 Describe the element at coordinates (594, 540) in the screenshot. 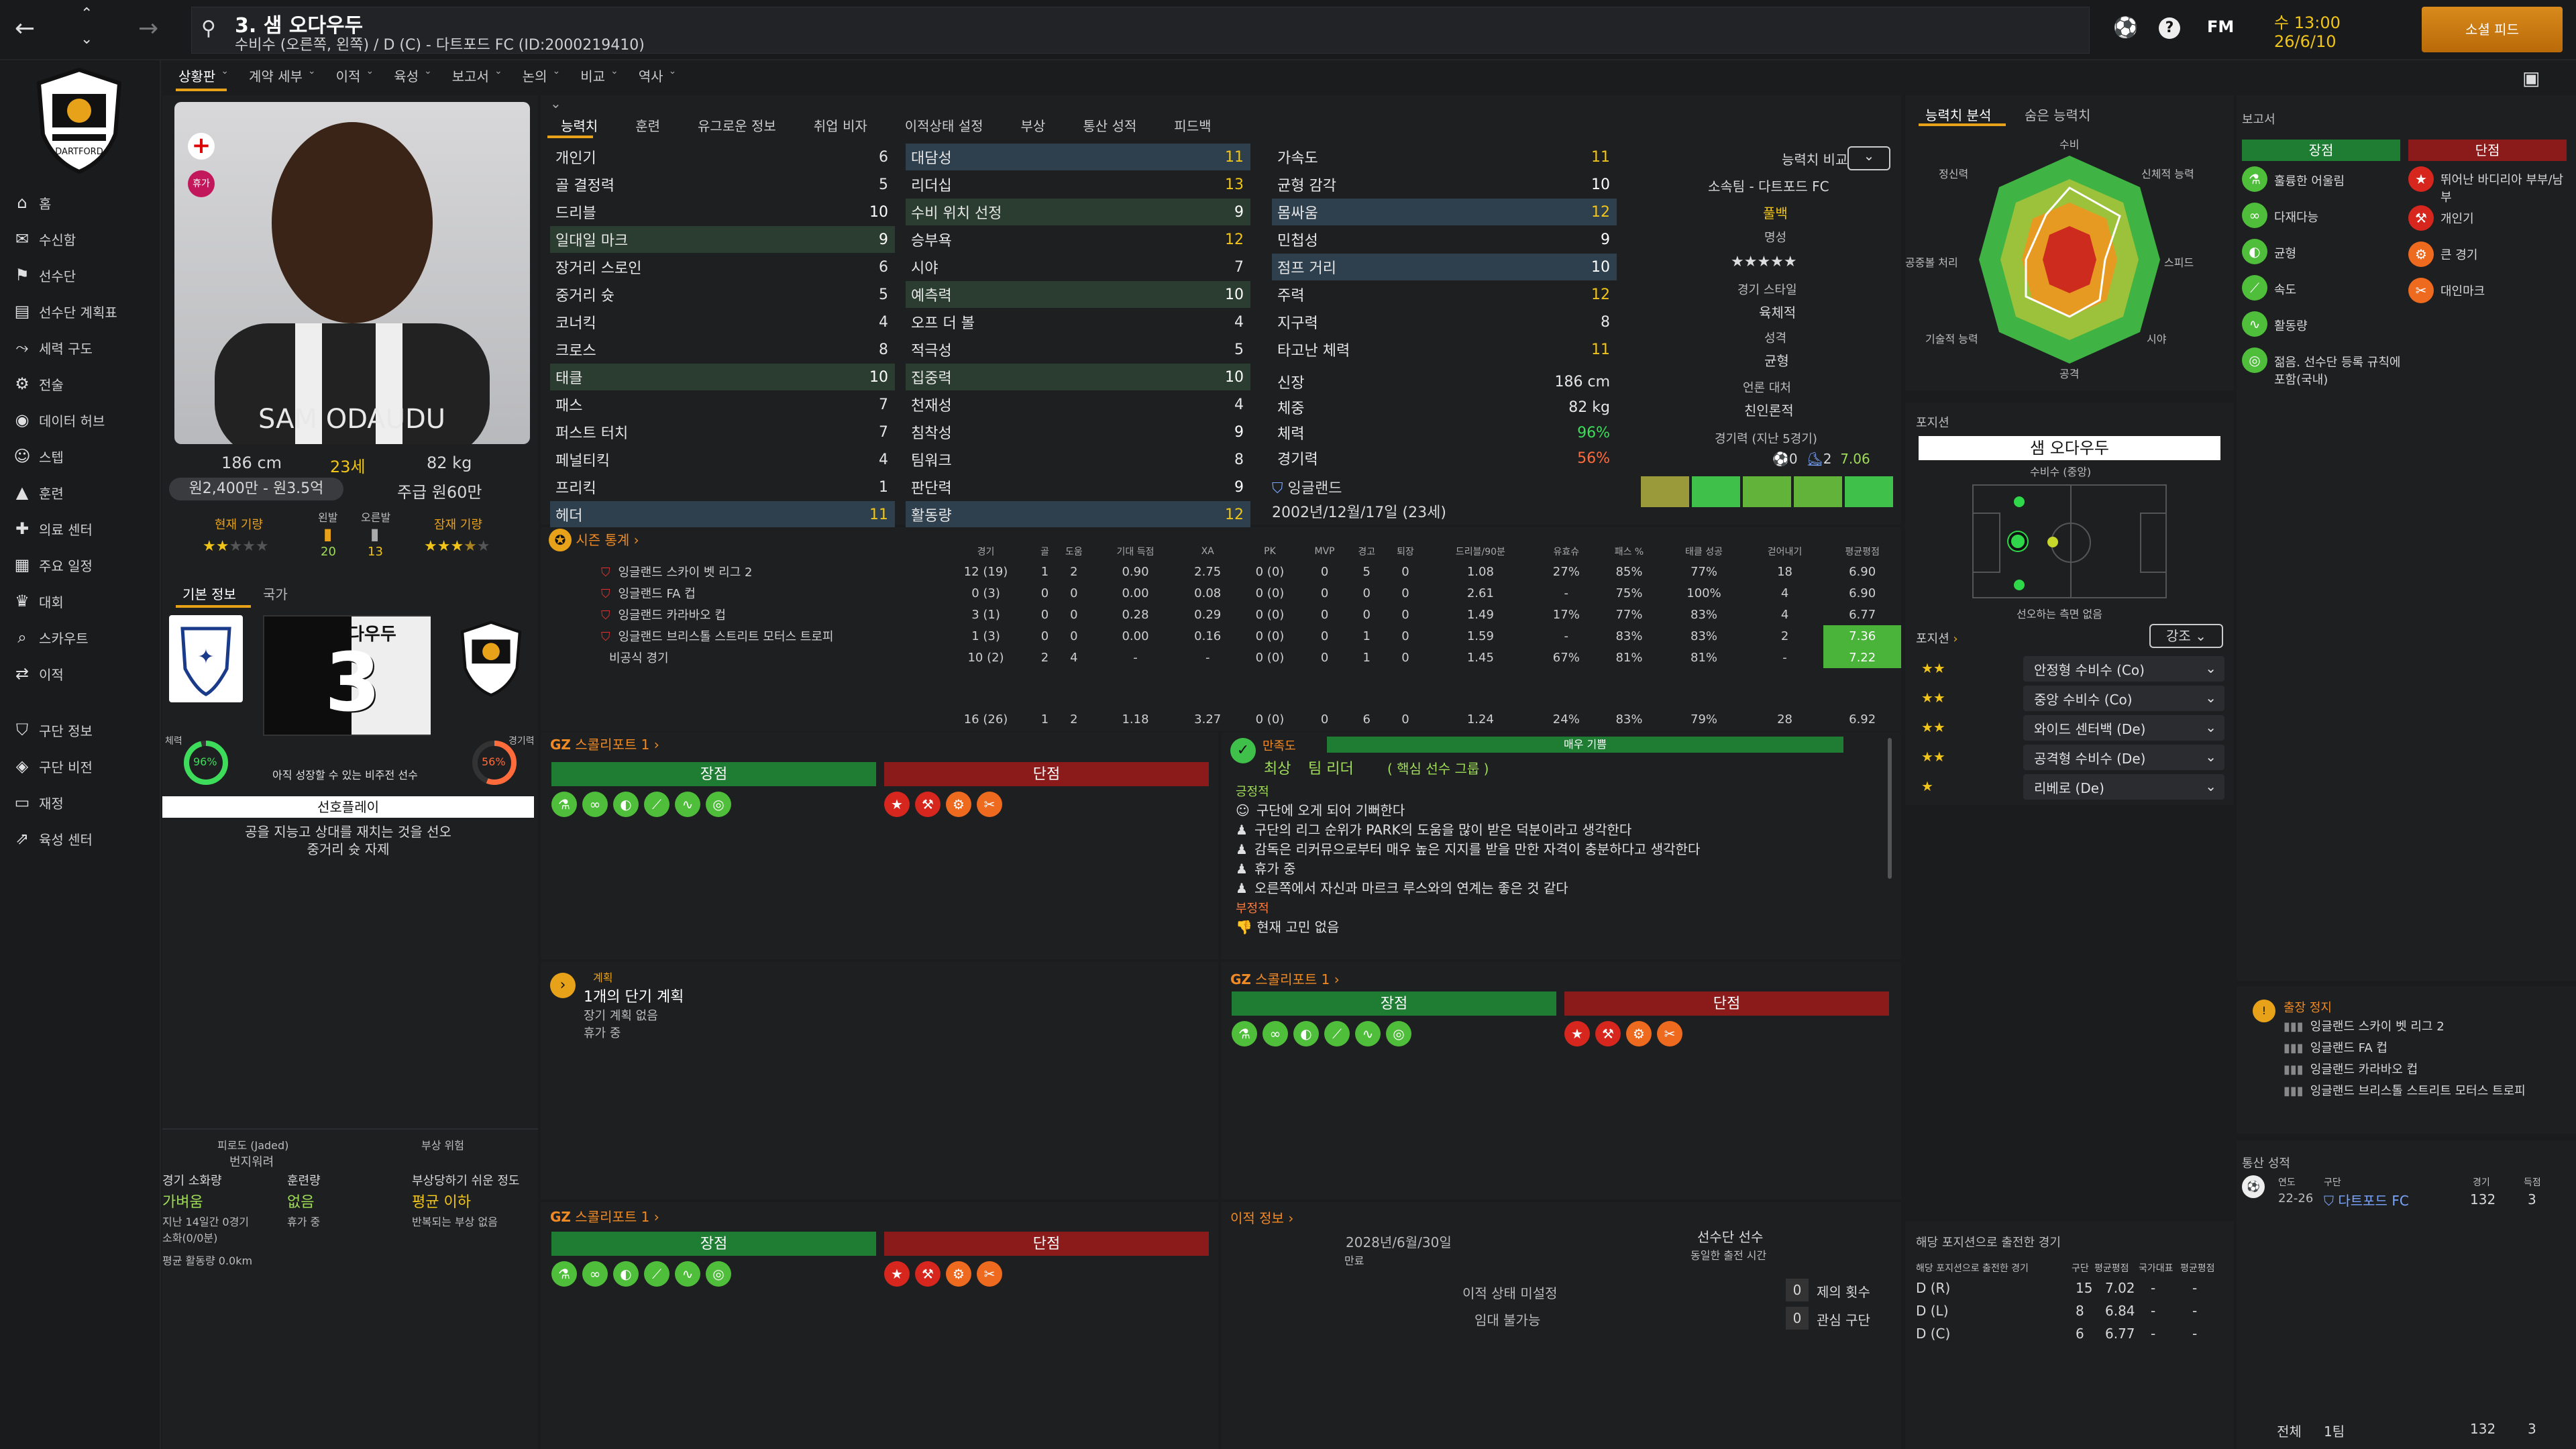

I see `stats-title: ✪ 시즌 통계 ›` at that location.